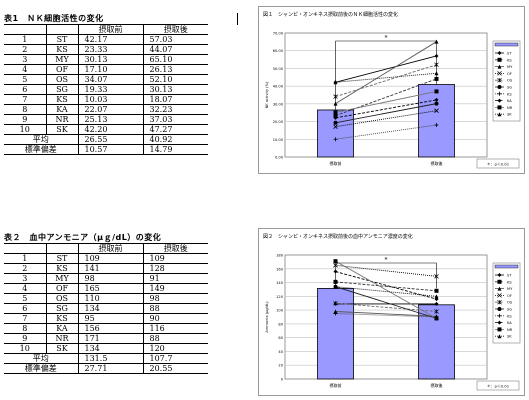 This screenshot has width=529, height=400. I want to click on table1-mean-label: 平均, so click(41, 139).